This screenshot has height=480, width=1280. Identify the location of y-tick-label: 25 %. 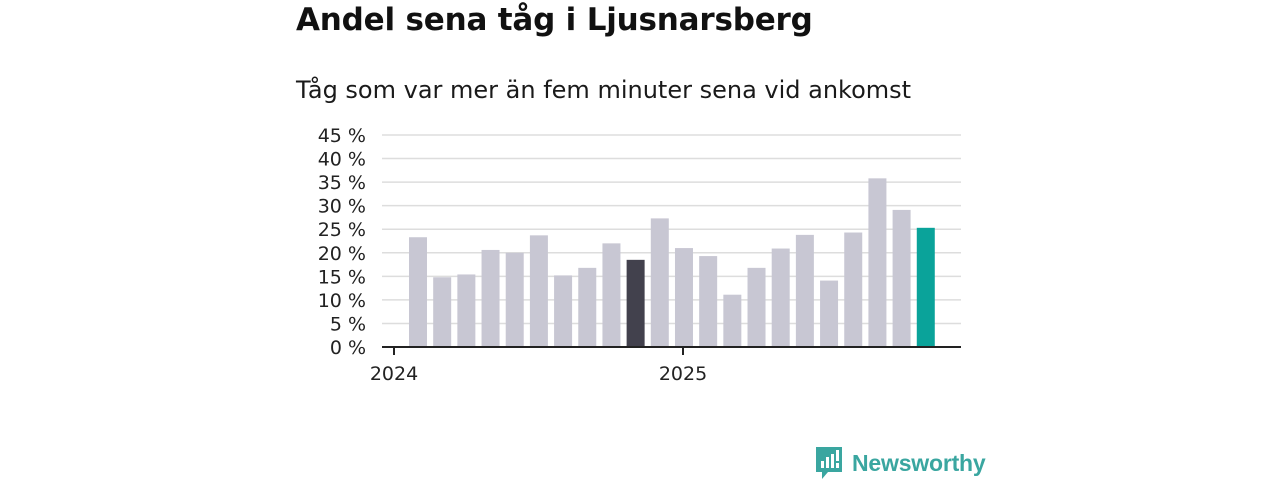
(342, 230).